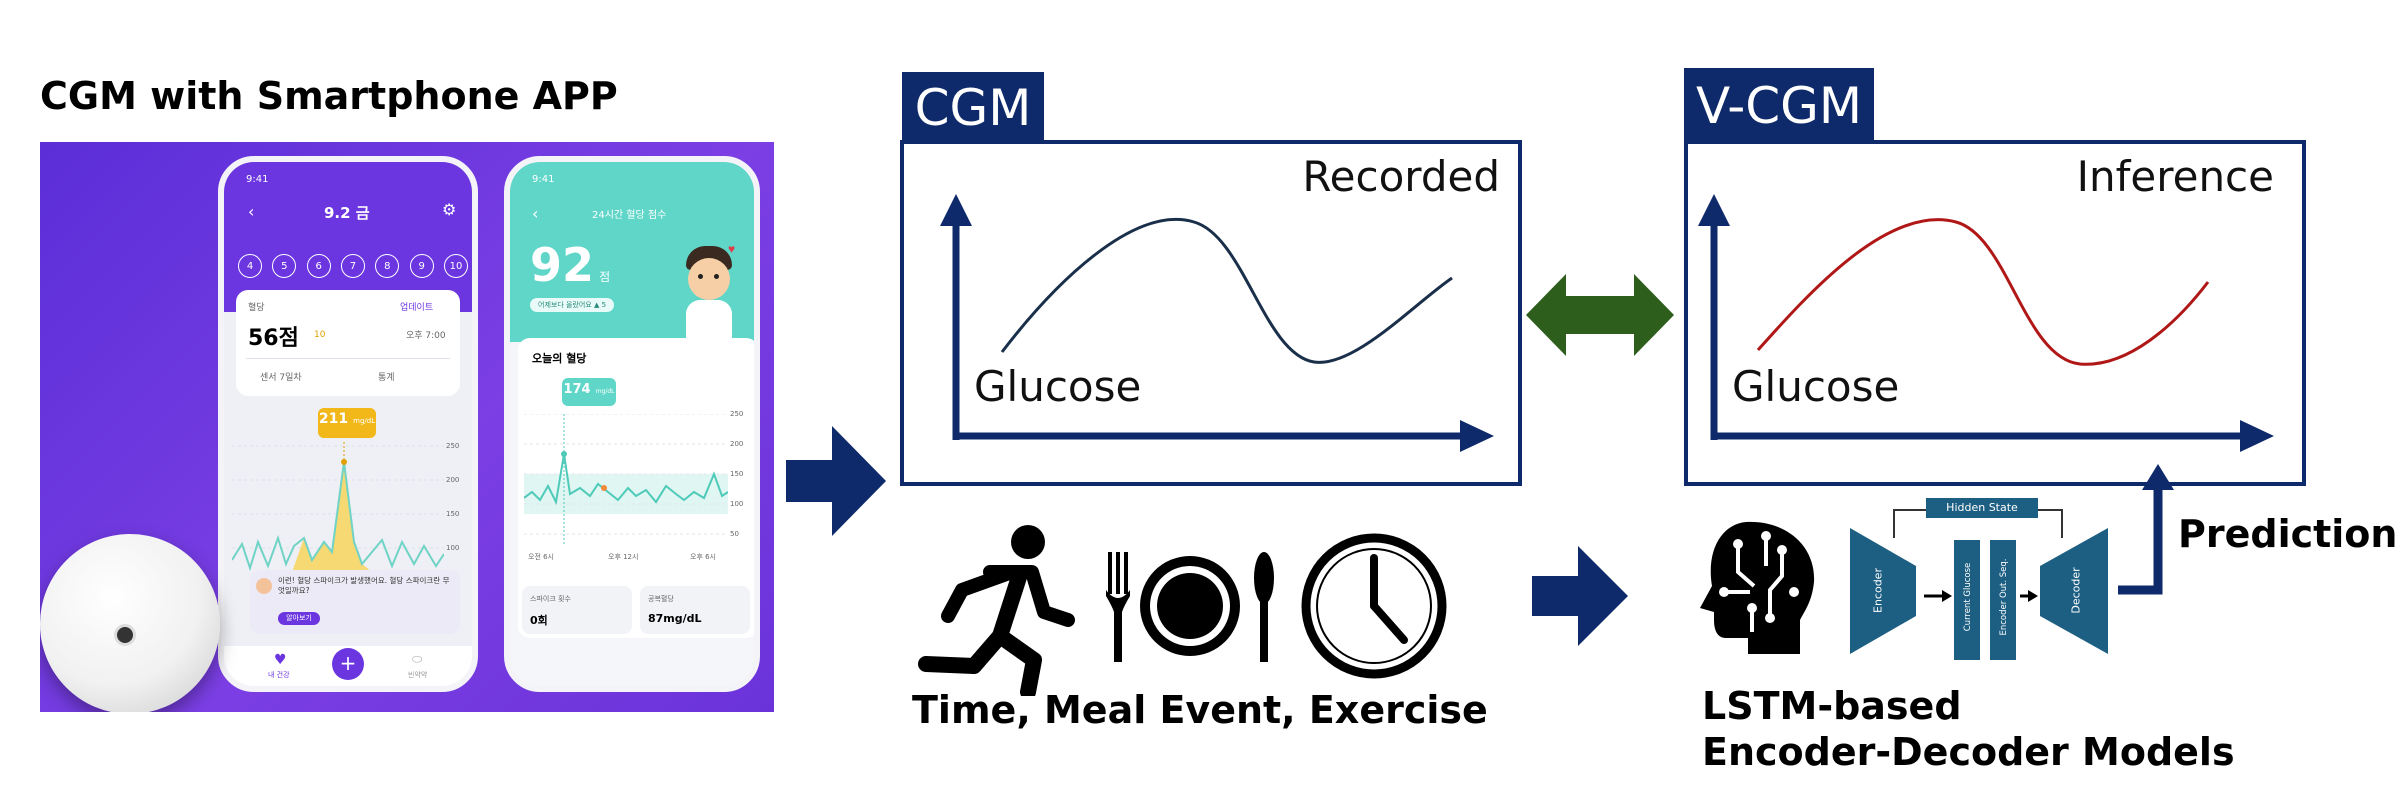 The width and height of the screenshot is (2408, 802). Describe the element at coordinates (1779, 106) in the screenshot. I see `vcgm-tab: V-CGM` at that location.